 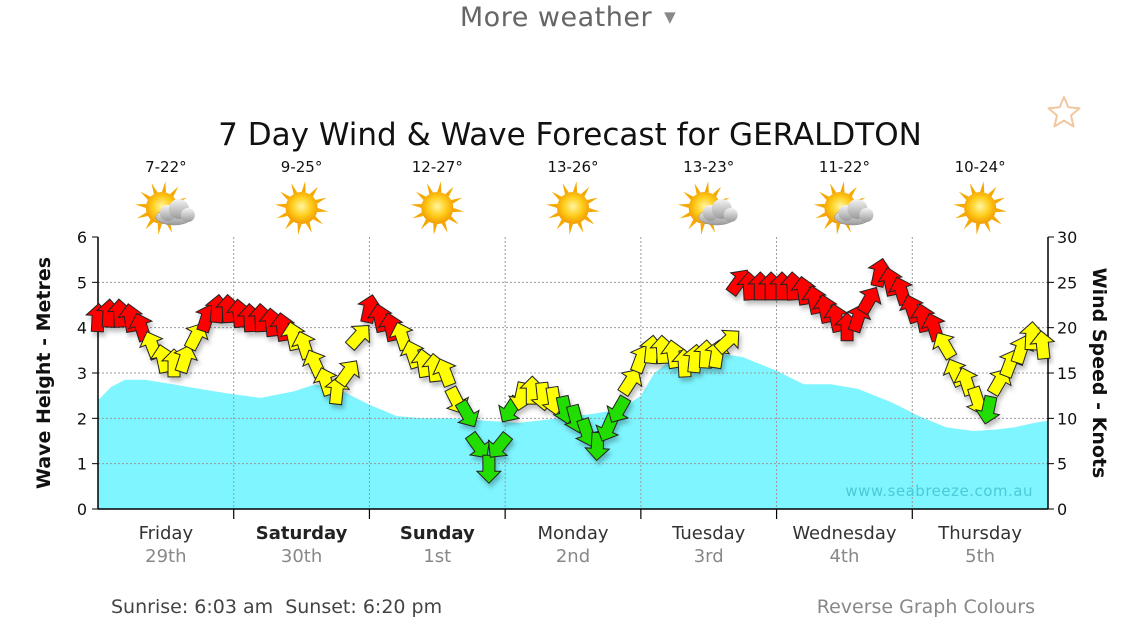 I want to click on day-name-label: Tuesday, so click(x=708, y=533).